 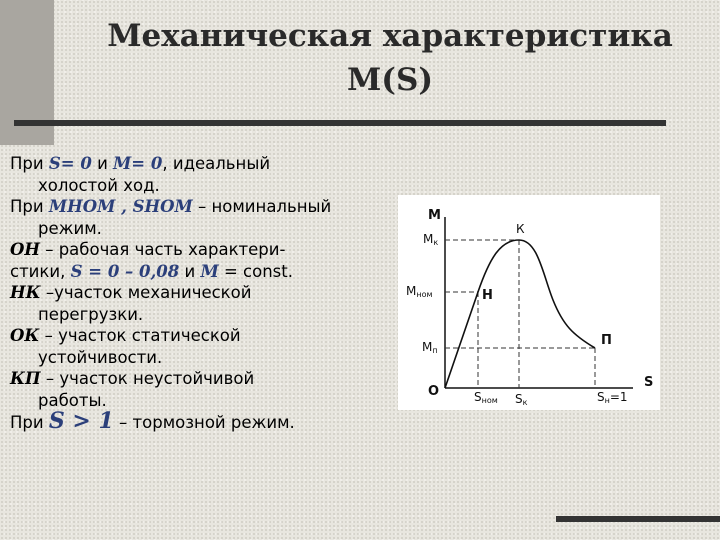 I want to click on x-tick-snom: Sном, so click(x=486, y=397).